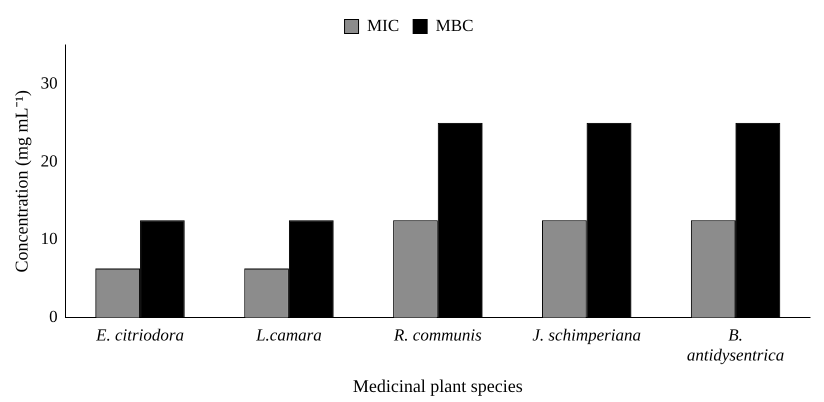  Describe the element at coordinates (53, 316) in the screenshot. I see `y-tick-label: 0` at that location.